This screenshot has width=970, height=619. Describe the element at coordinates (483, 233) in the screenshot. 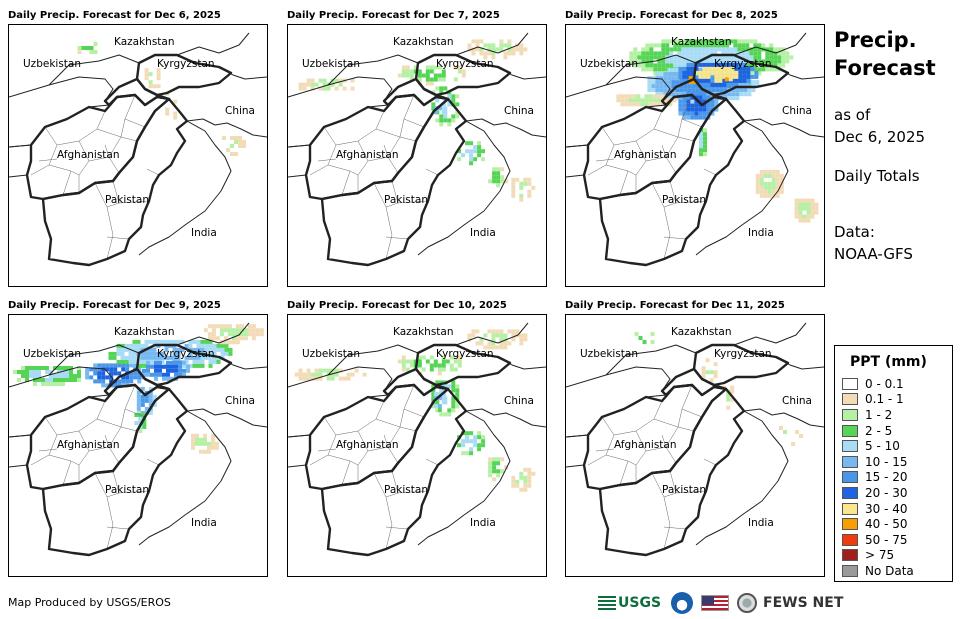

I see `india-label: India` at that location.